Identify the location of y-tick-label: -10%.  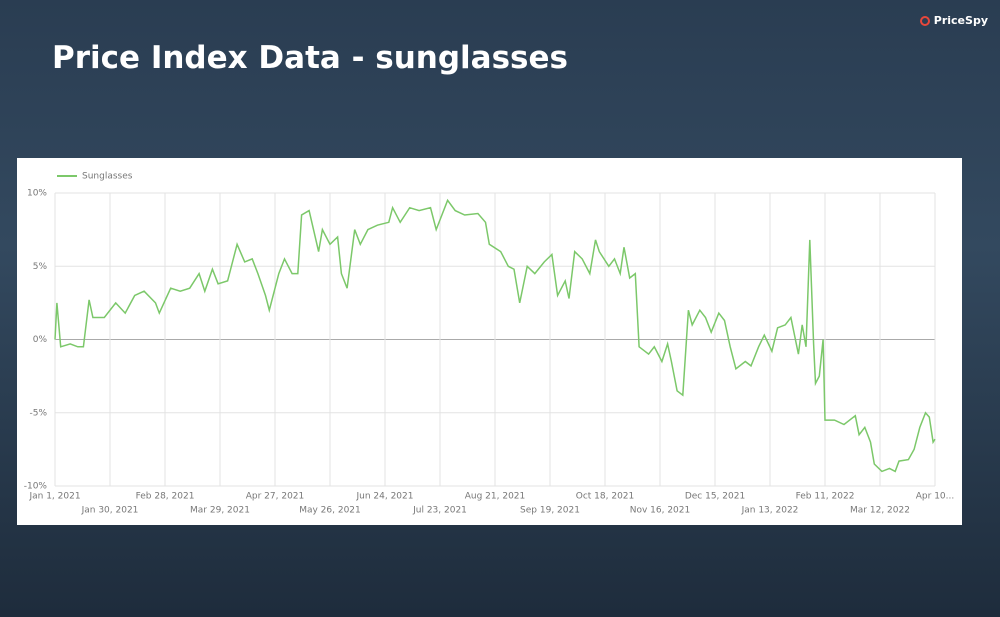
(36, 487).